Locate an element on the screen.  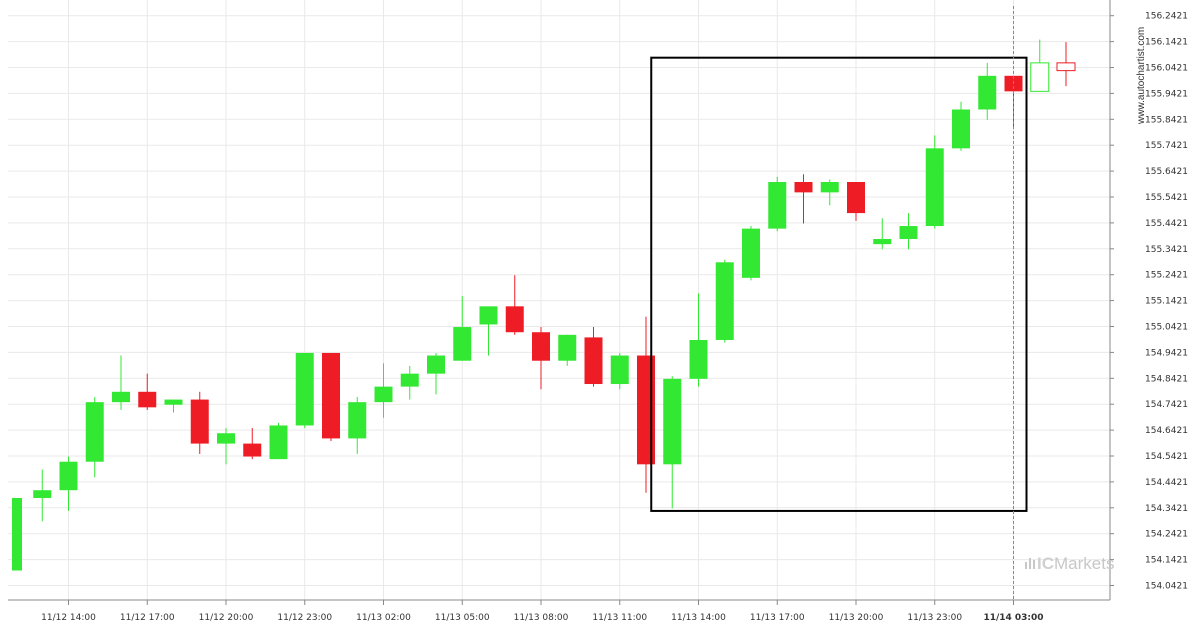
x-tick-label: 11/14 03:00 is located at coordinates (1013, 618).